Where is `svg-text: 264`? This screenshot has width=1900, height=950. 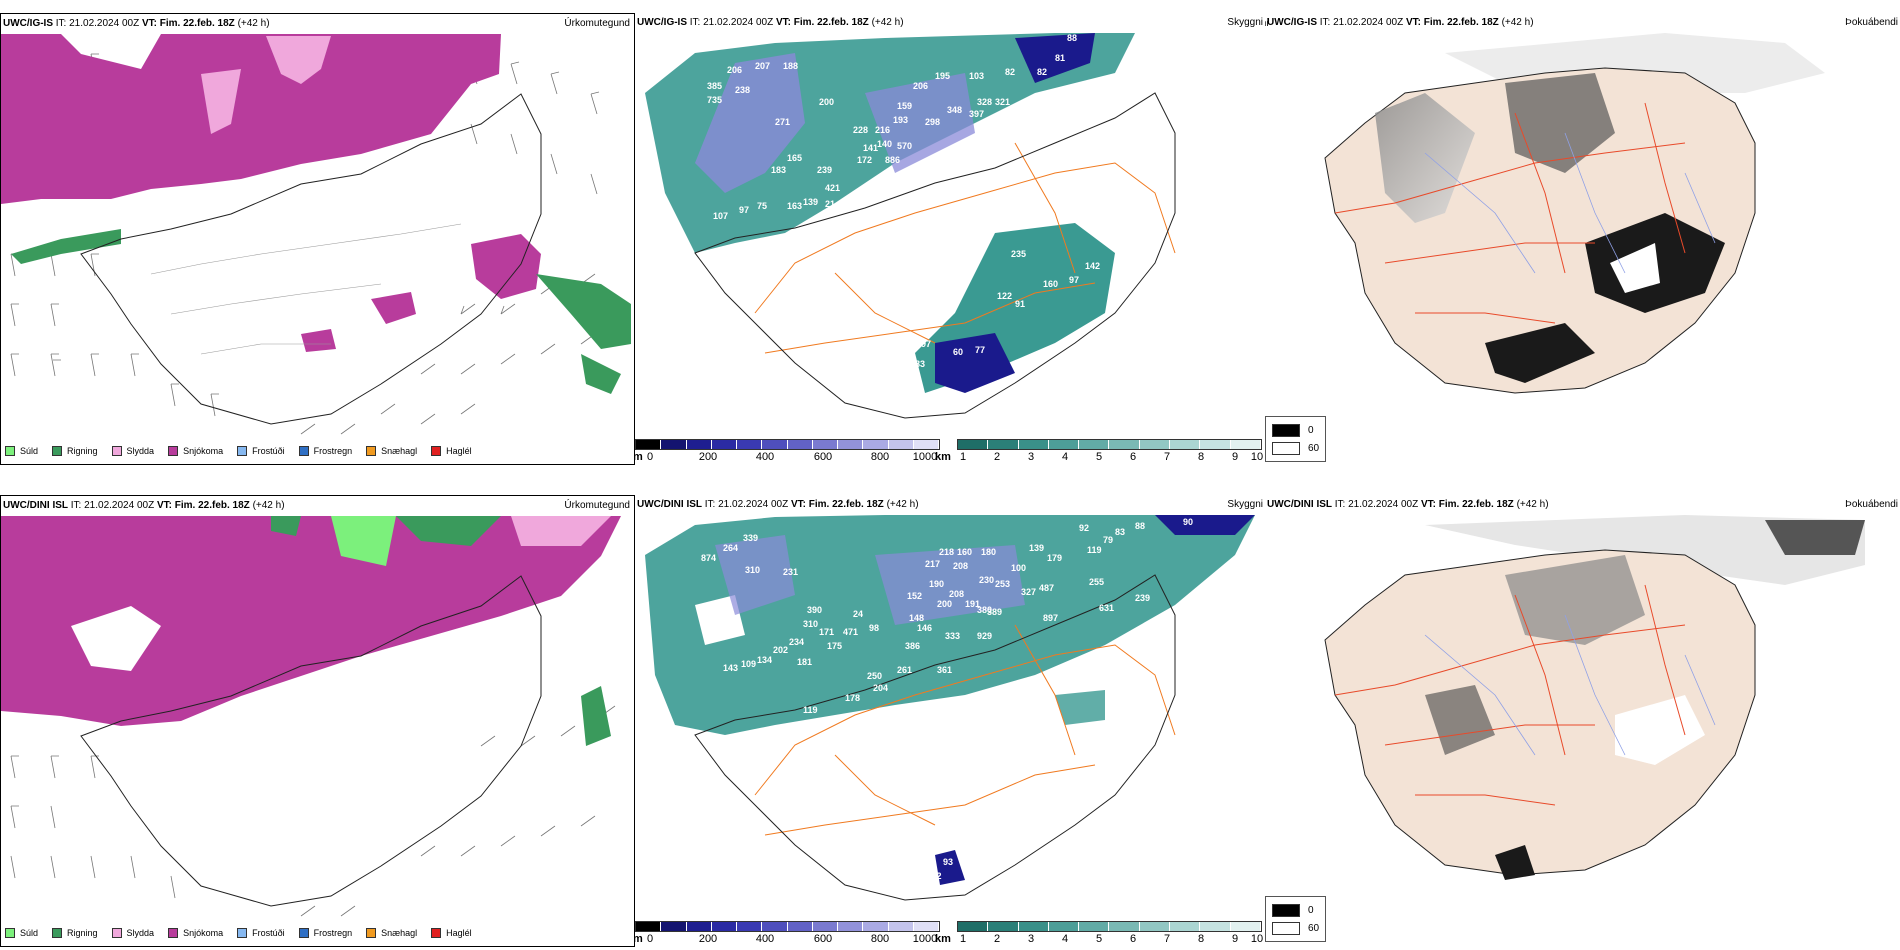 svg-text: 264 is located at coordinates (730, 548).